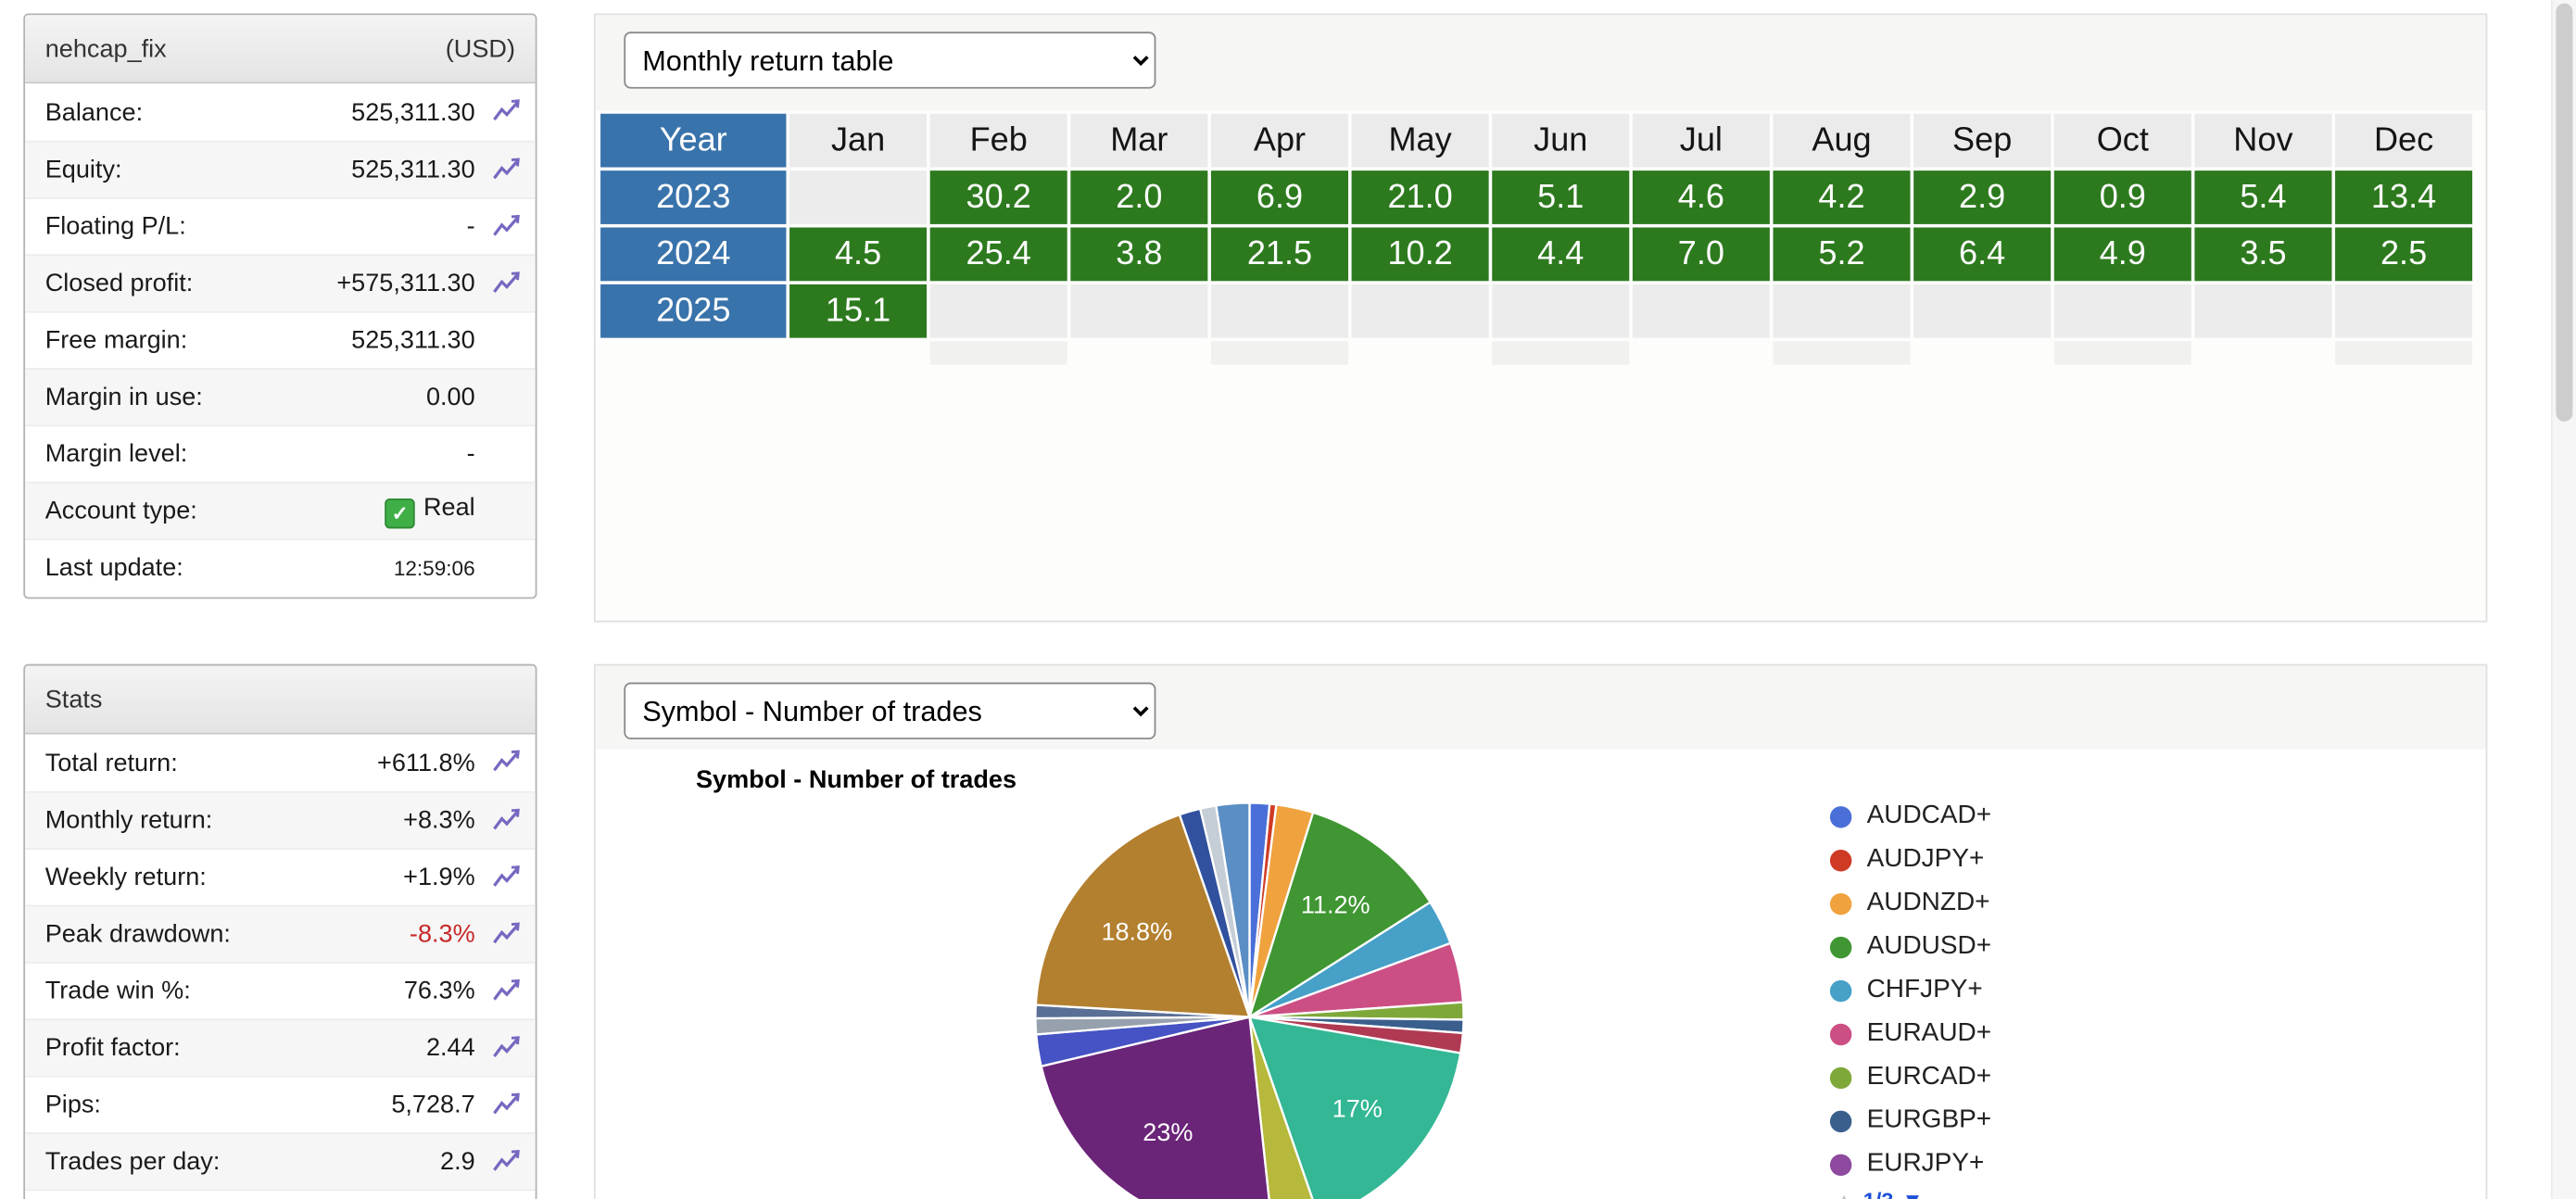  Describe the element at coordinates (2564, 212) in the screenshot. I see `scrollbar-thumb` at that location.